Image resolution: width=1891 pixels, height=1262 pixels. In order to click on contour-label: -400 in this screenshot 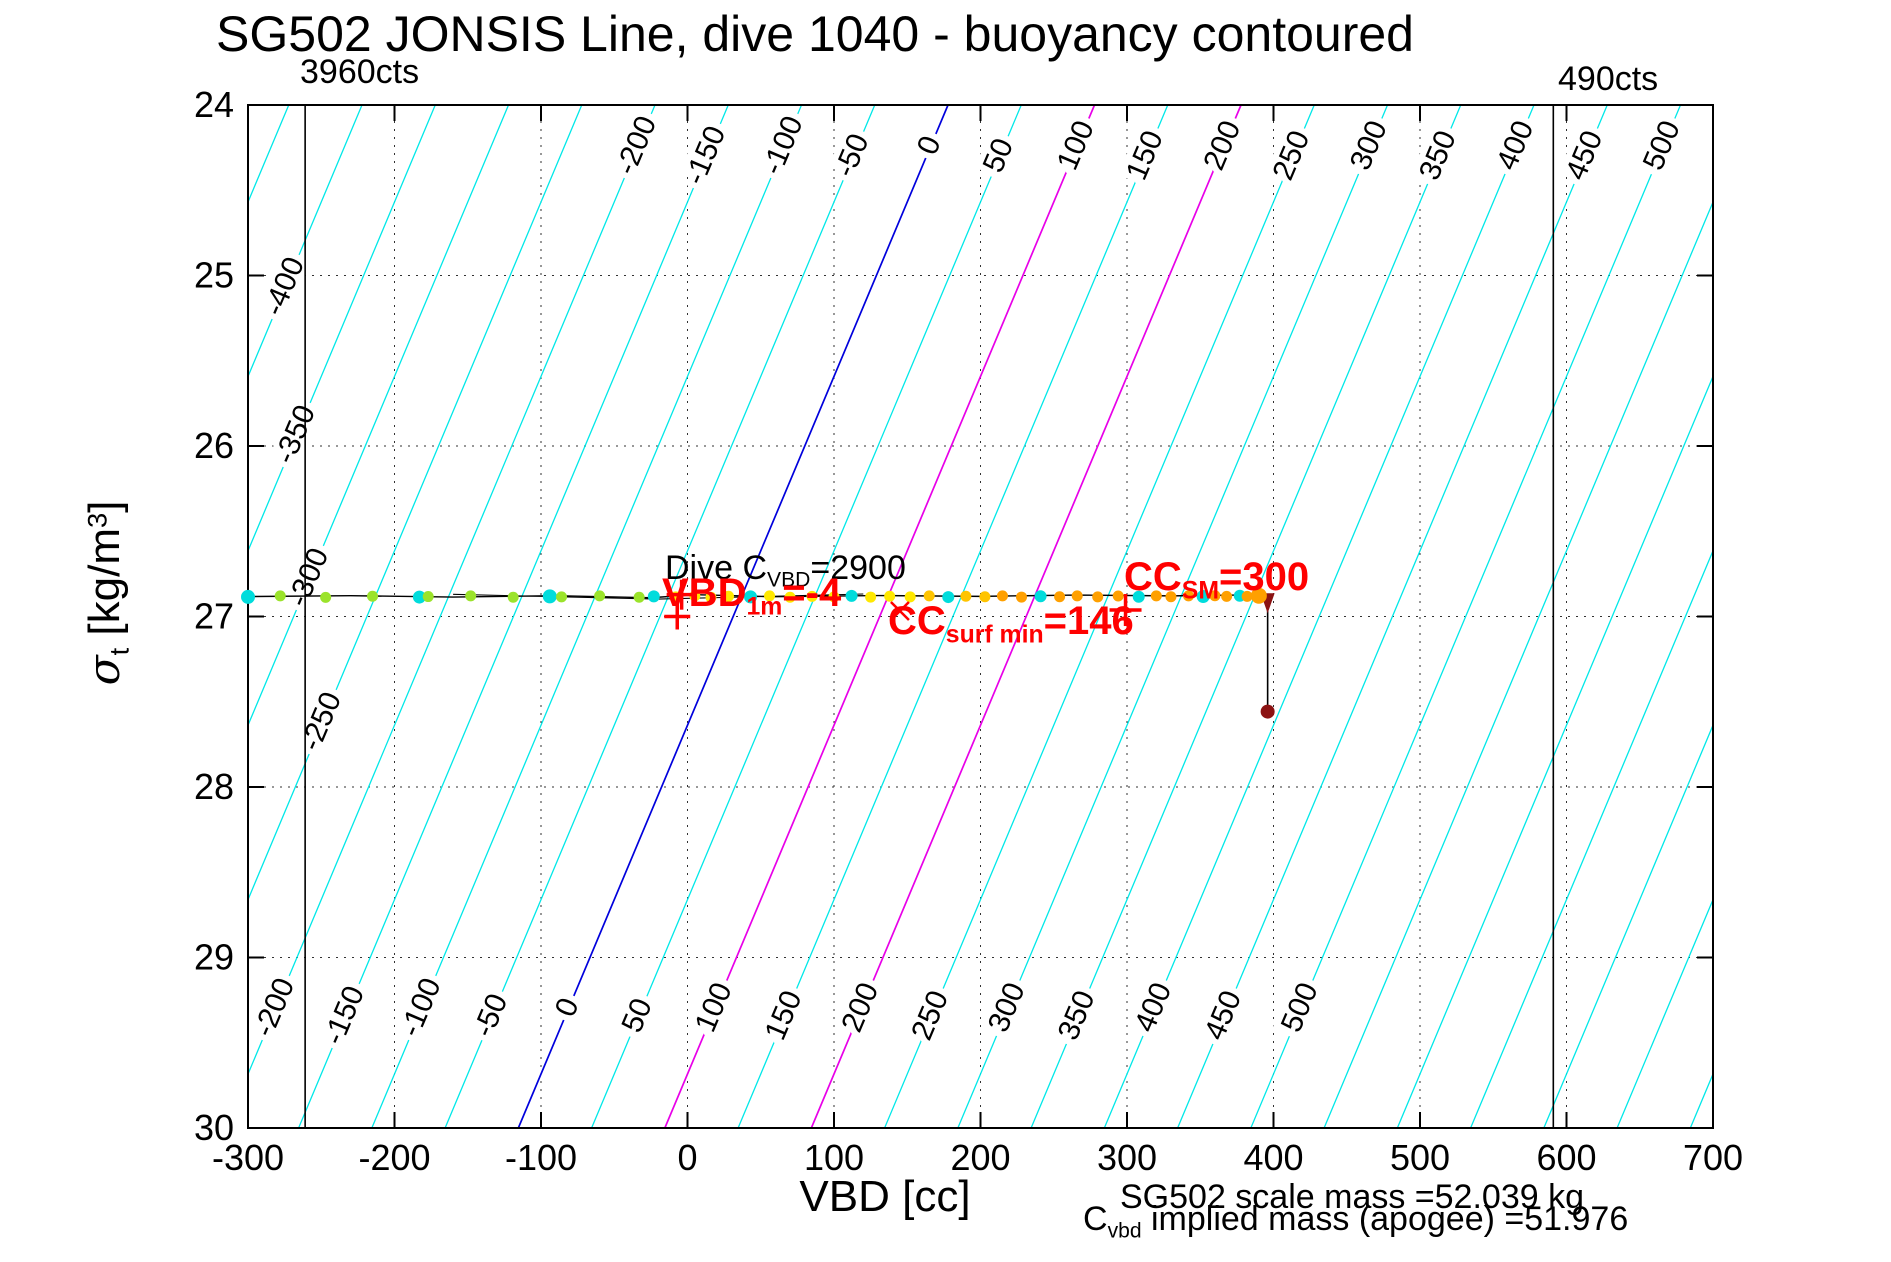, I will do `click(284, 286)`.